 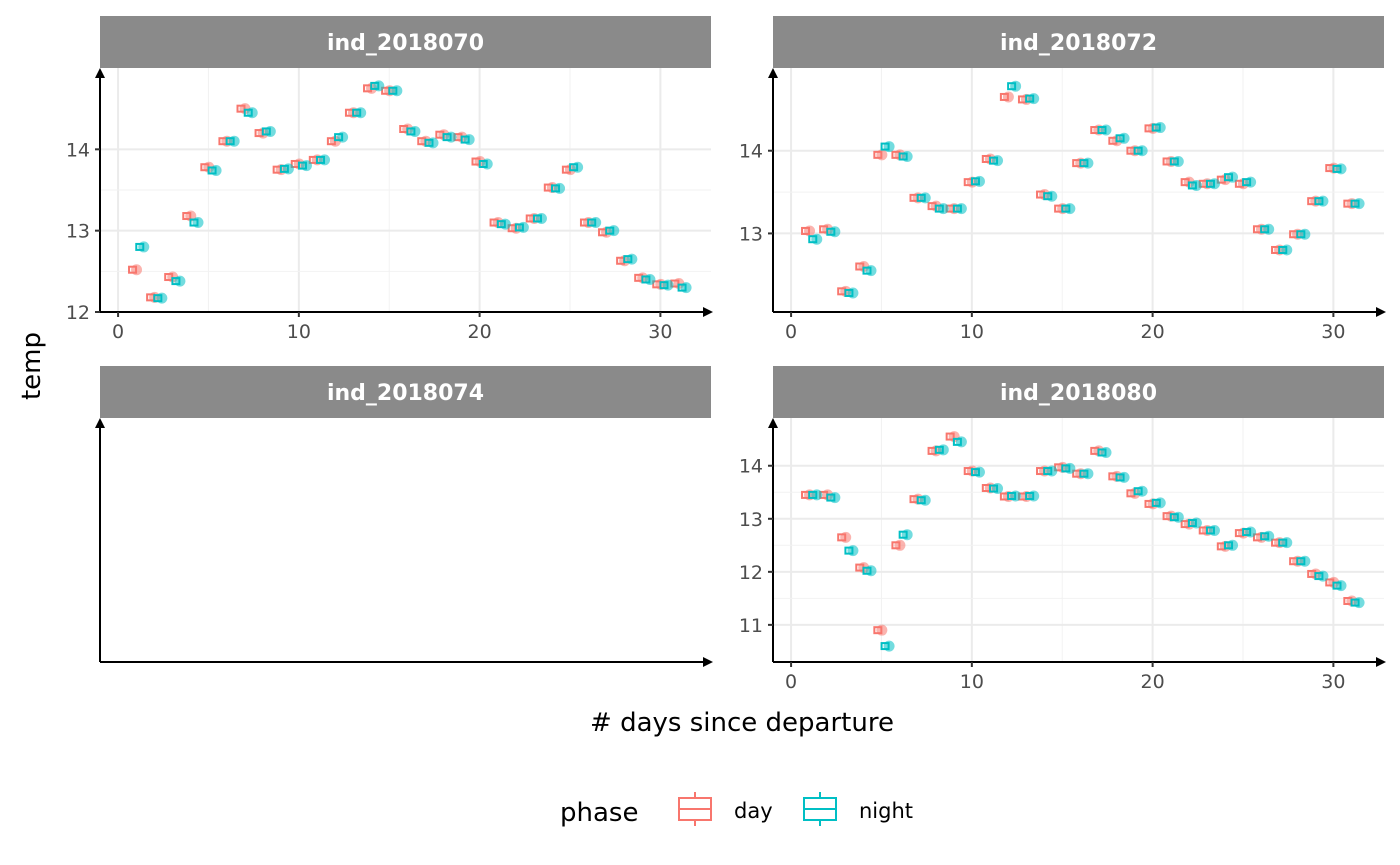 I want to click on y-tick-label: 11, so click(x=751, y=626).